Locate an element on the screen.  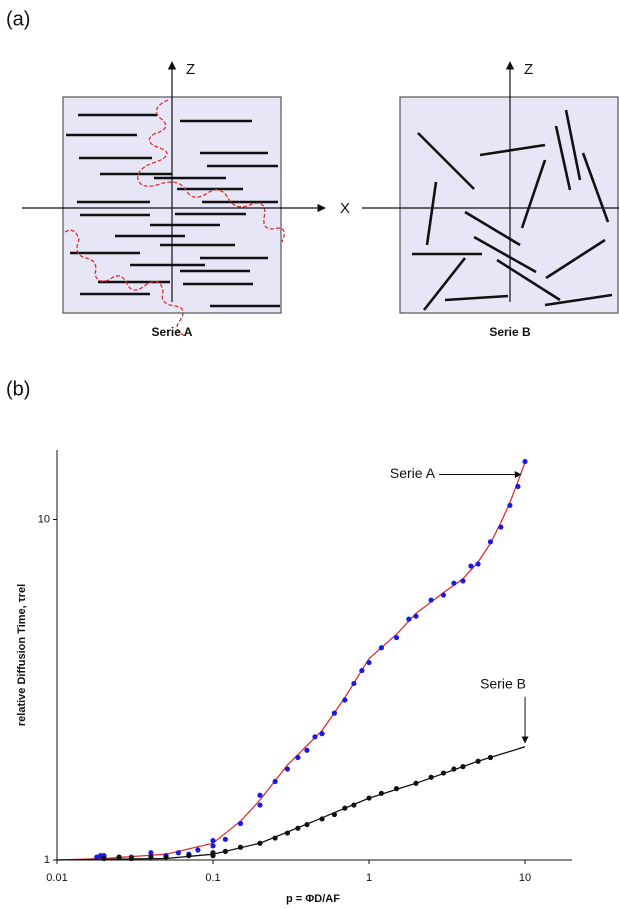
panel-label: (a) is located at coordinates (18, 19).